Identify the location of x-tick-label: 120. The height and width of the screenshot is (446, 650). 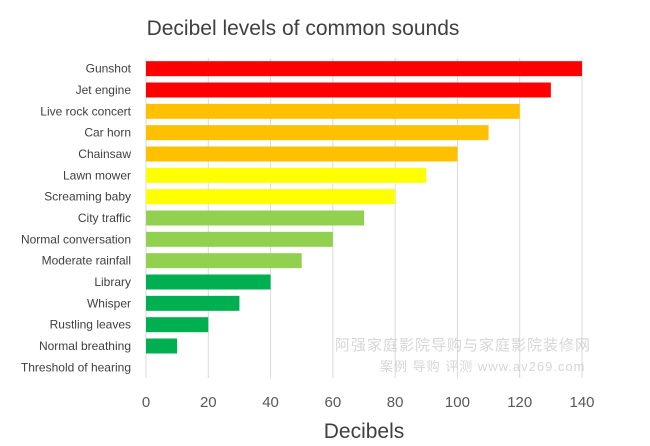
(519, 402).